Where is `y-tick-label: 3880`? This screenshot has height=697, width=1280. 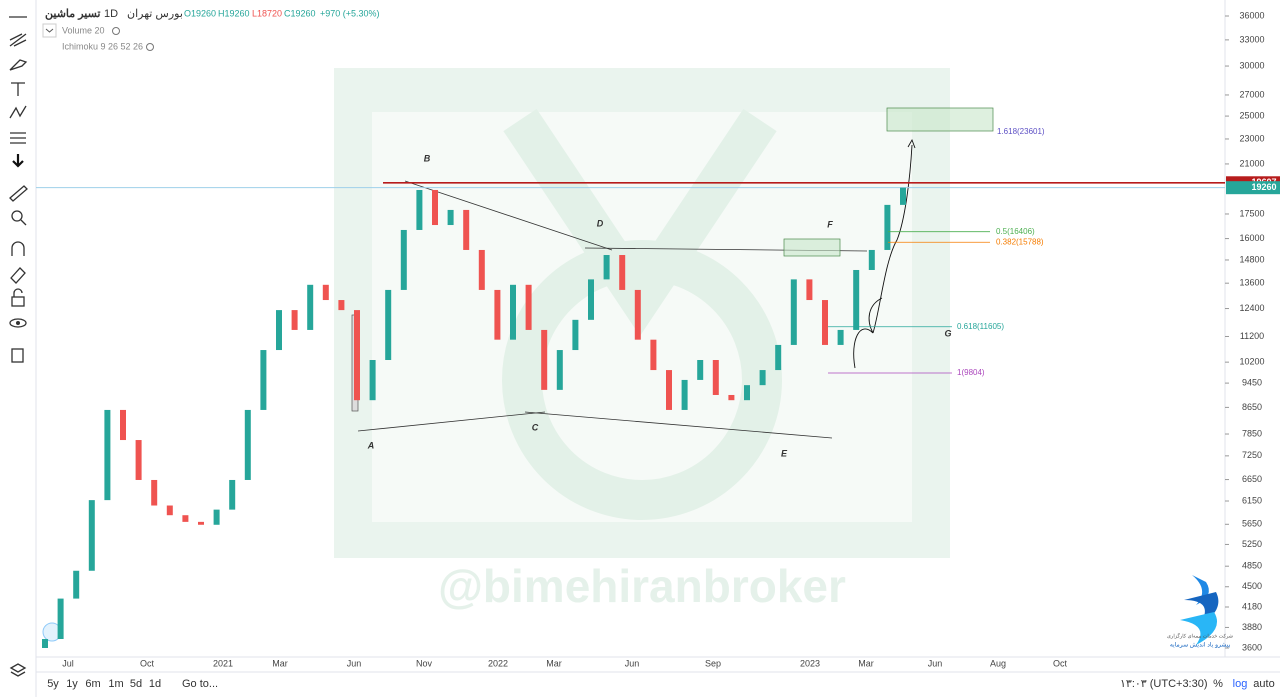 y-tick-label: 3880 is located at coordinates (1252, 627).